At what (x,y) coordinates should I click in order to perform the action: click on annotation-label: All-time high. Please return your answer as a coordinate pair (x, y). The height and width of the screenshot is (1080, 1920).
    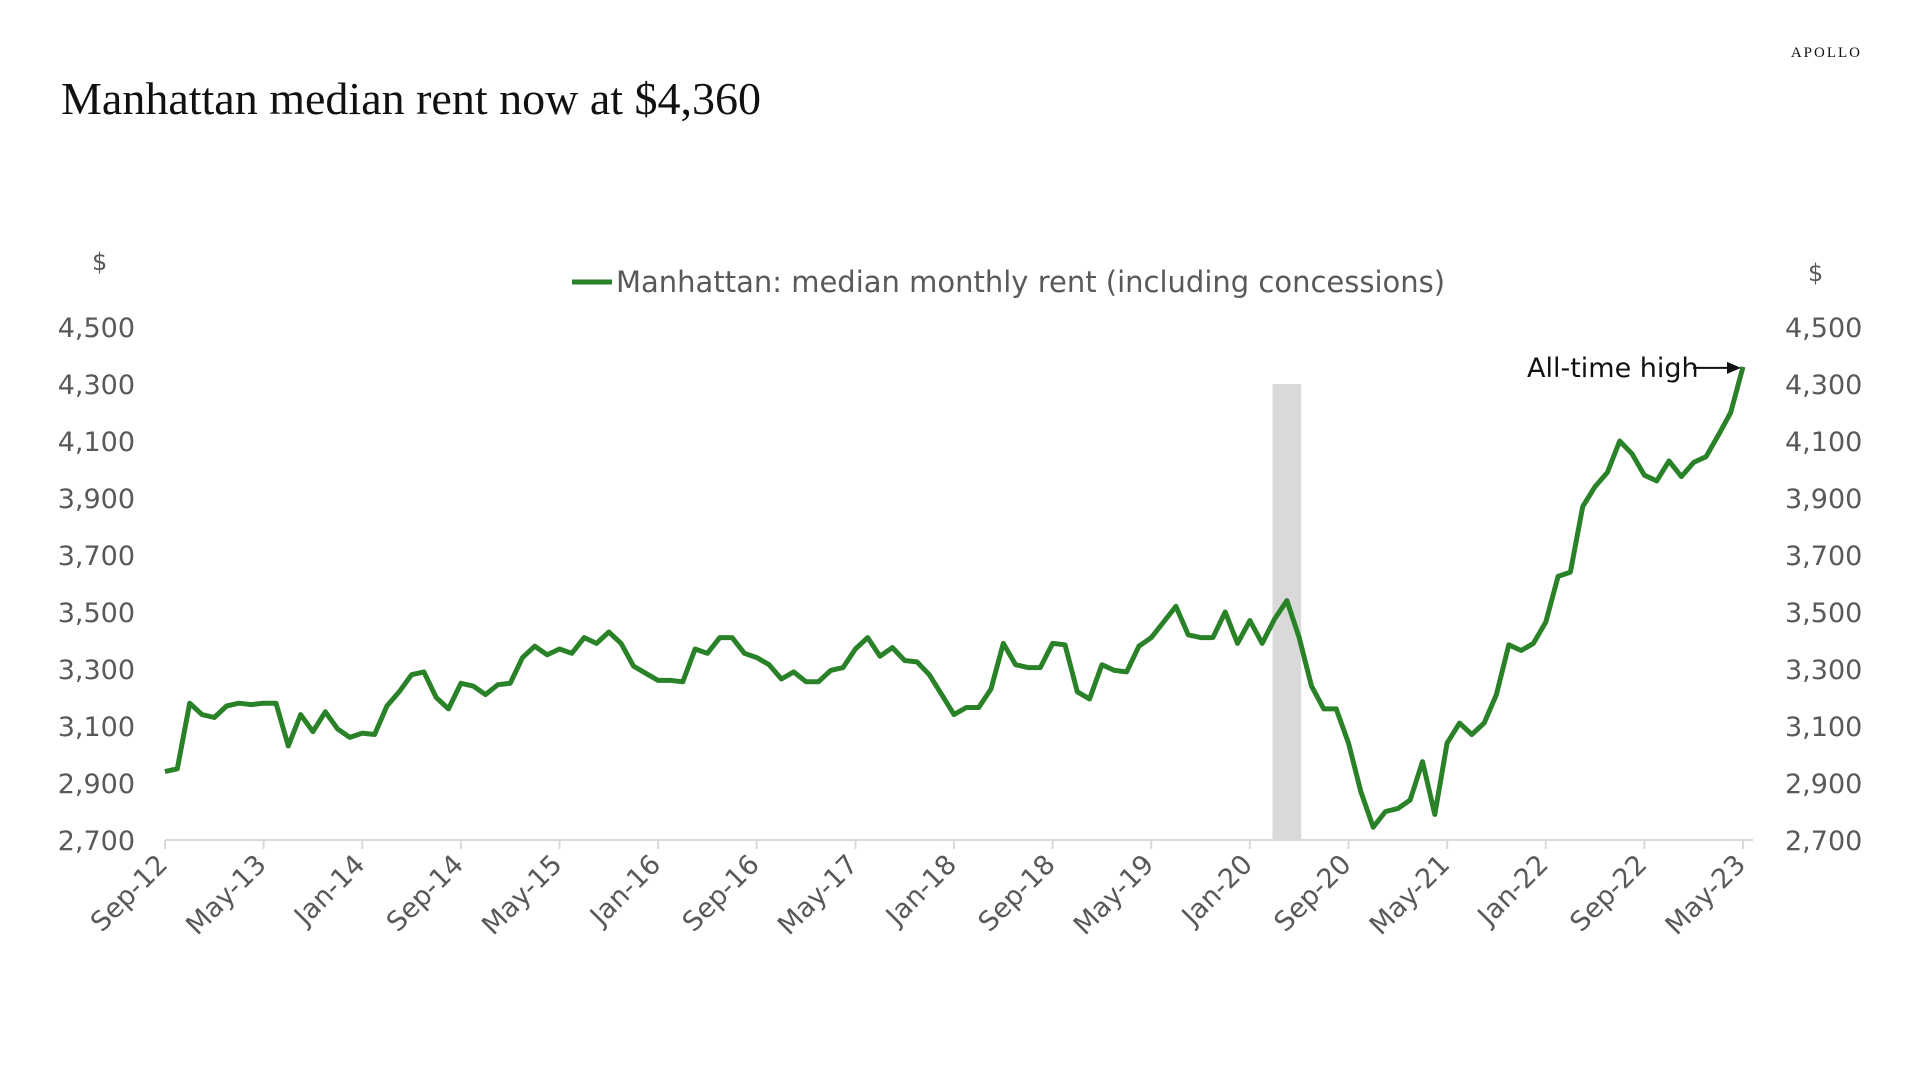
    Looking at the image, I should click on (1613, 368).